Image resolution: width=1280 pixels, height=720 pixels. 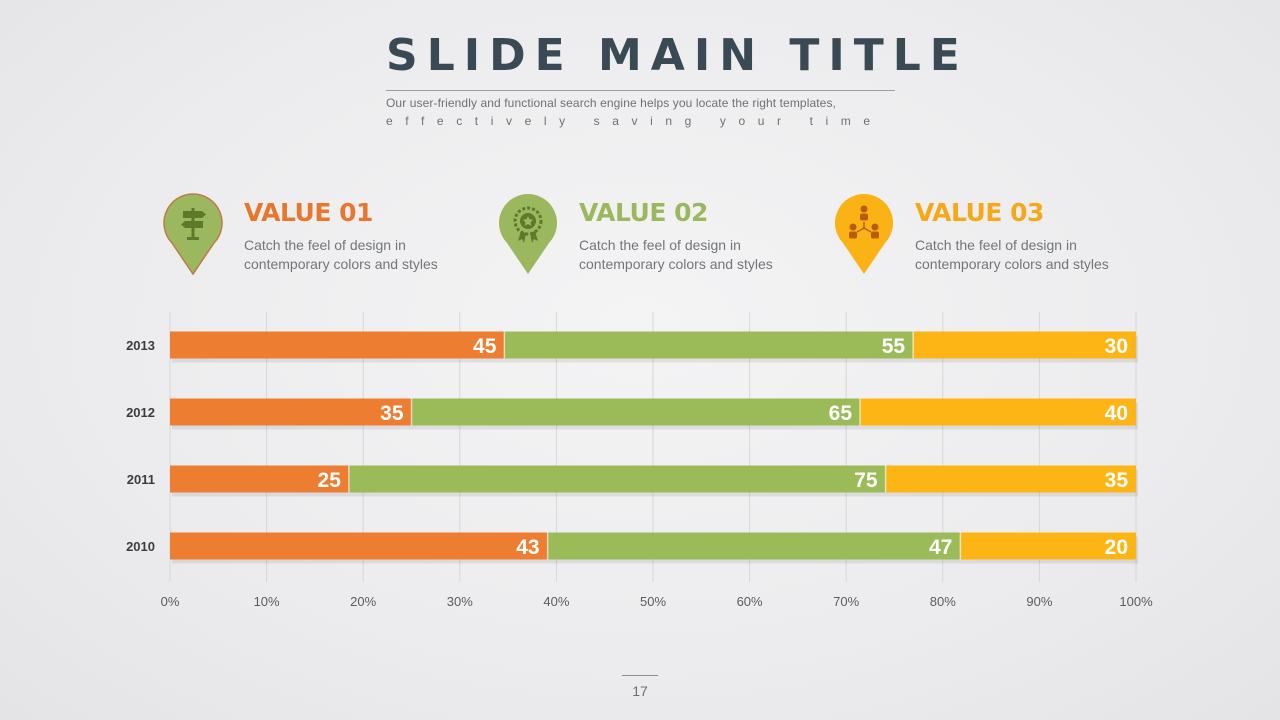 What do you see at coordinates (170, 601) in the screenshot?
I see `x-tick-label: 0%` at bounding box center [170, 601].